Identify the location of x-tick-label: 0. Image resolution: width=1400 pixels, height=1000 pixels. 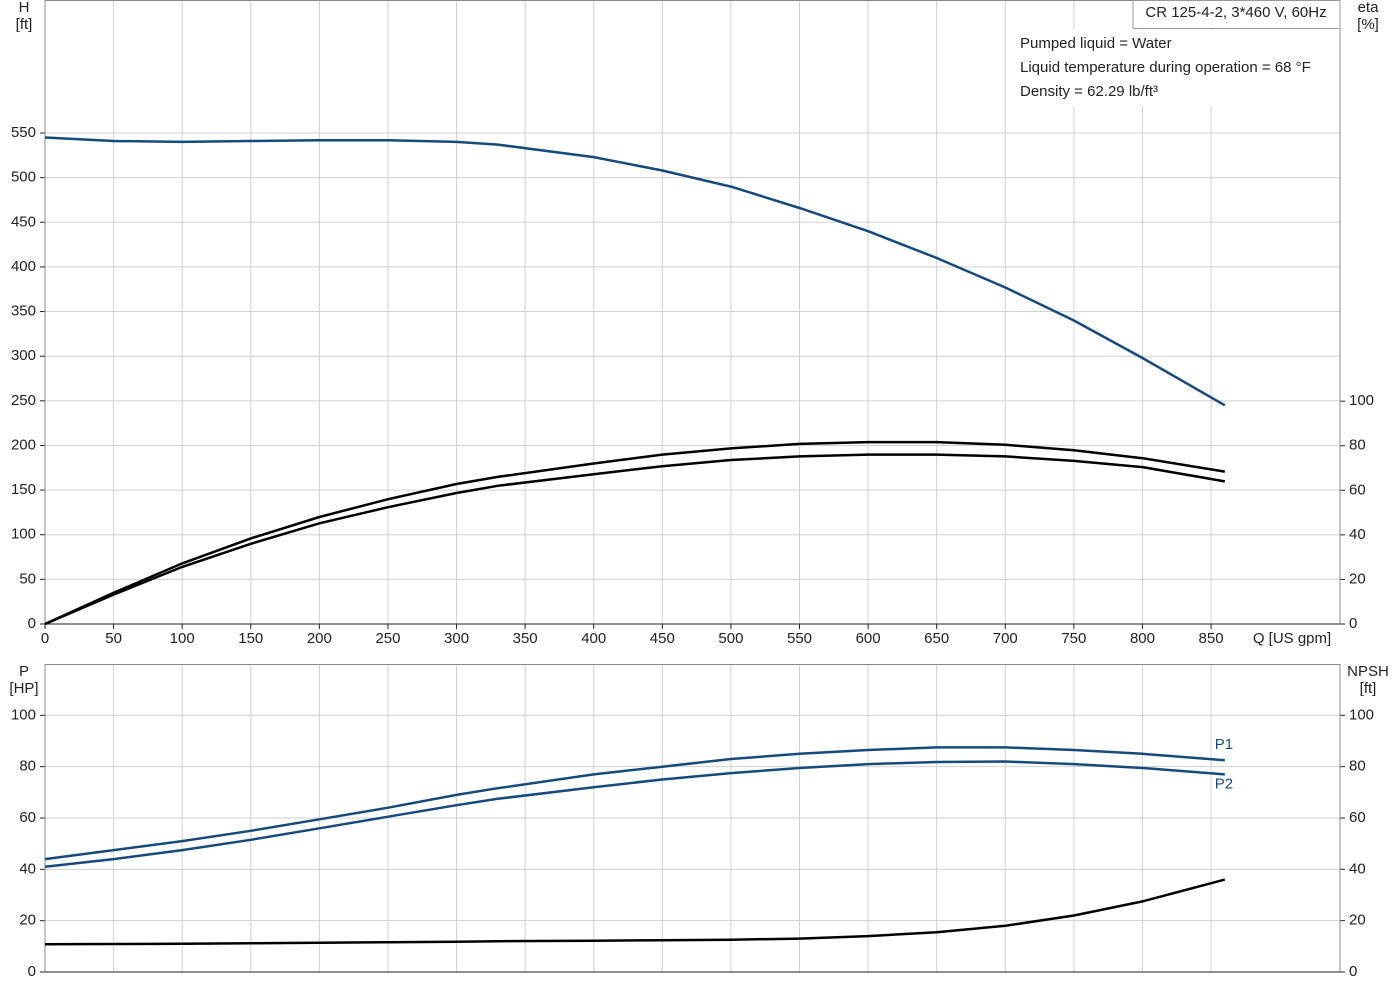
(45, 638).